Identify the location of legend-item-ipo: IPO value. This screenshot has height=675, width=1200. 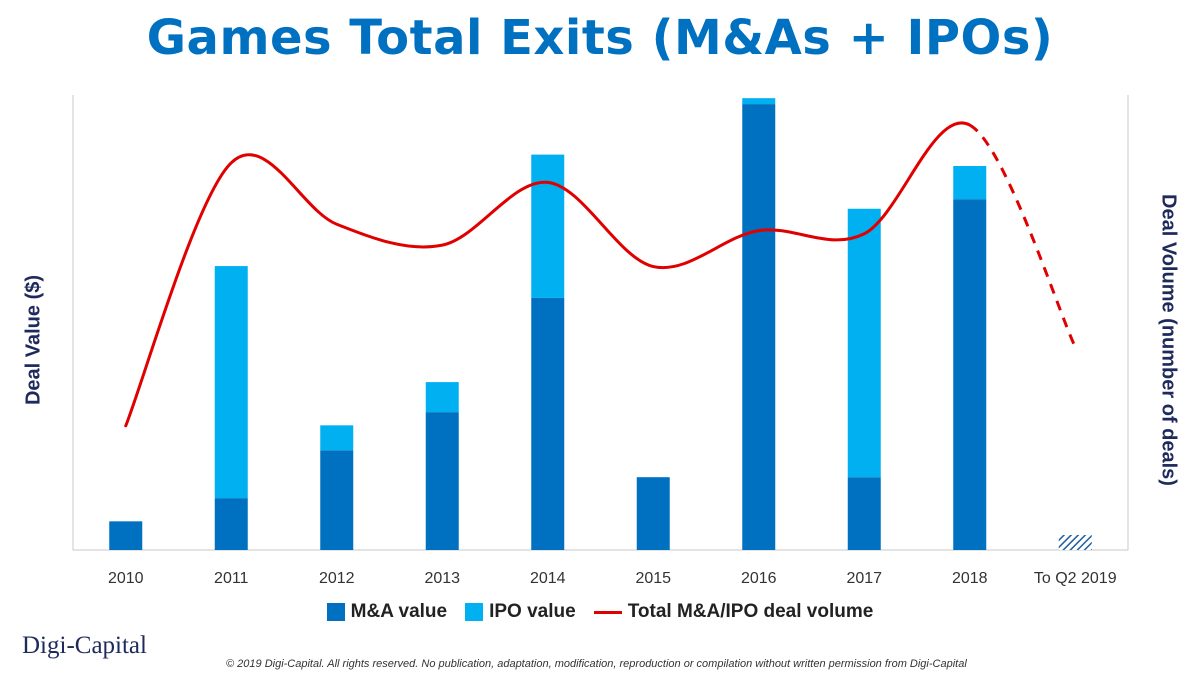
(520, 612).